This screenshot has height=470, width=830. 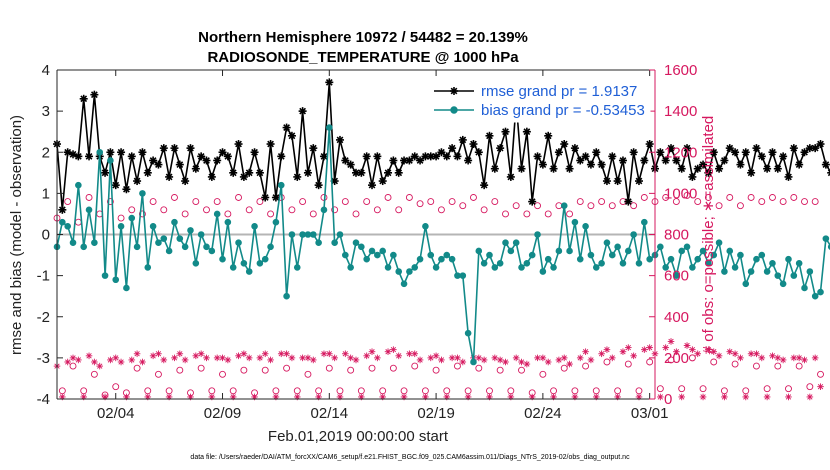 What do you see at coordinates (563, 110) in the screenshot?
I see `legend-label: bias grand pr = -0.53453` at bounding box center [563, 110].